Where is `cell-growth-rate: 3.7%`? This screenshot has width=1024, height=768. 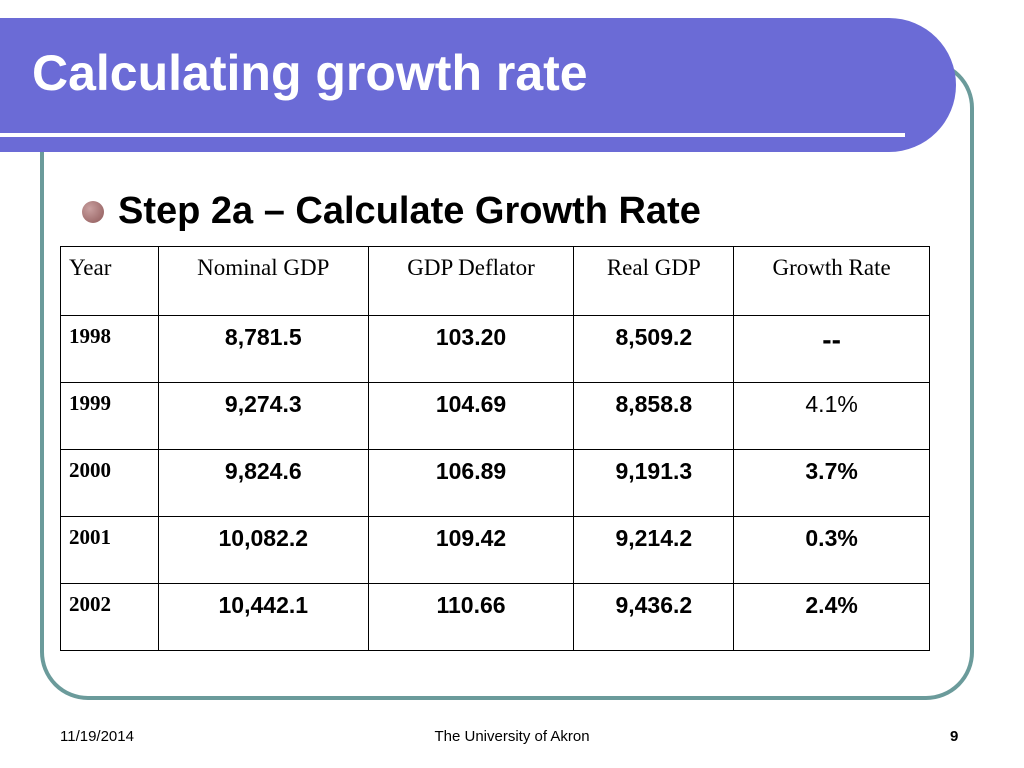
cell-growth-rate: 3.7% is located at coordinates (831, 483).